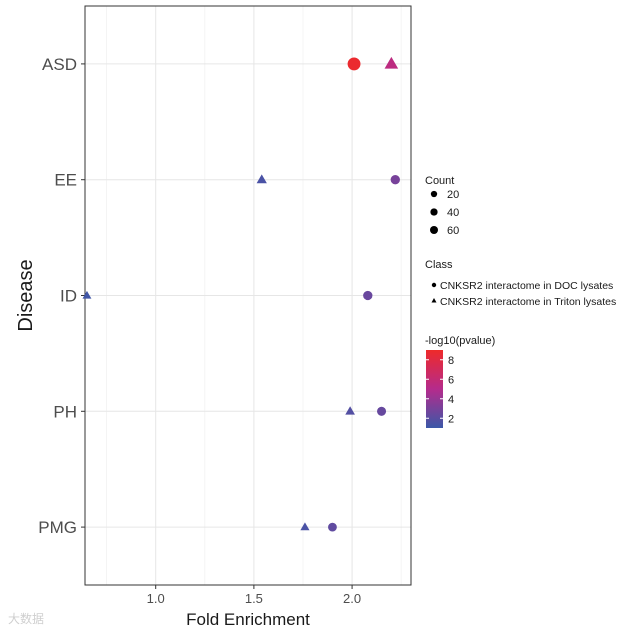 The image size is (629, 633). I want to click on size-legend-label: 40, so click(453, 213).